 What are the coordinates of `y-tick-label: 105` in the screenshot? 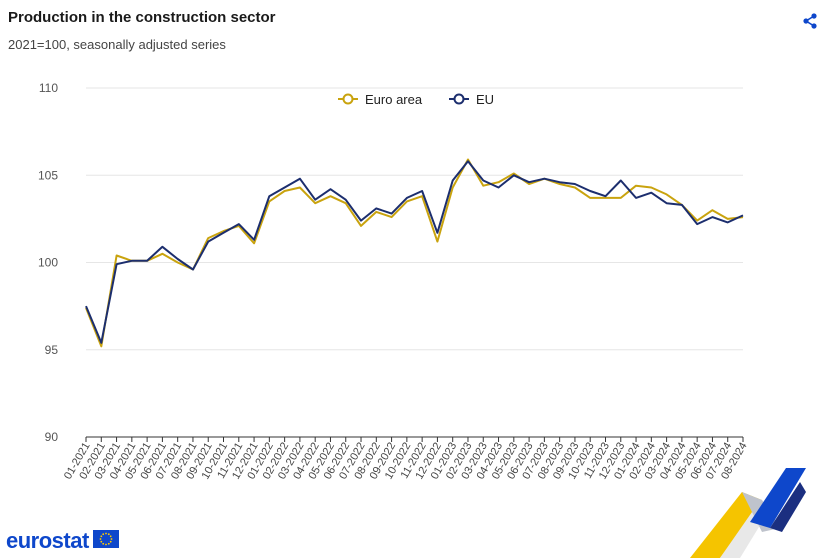 It's located at (48, 175).